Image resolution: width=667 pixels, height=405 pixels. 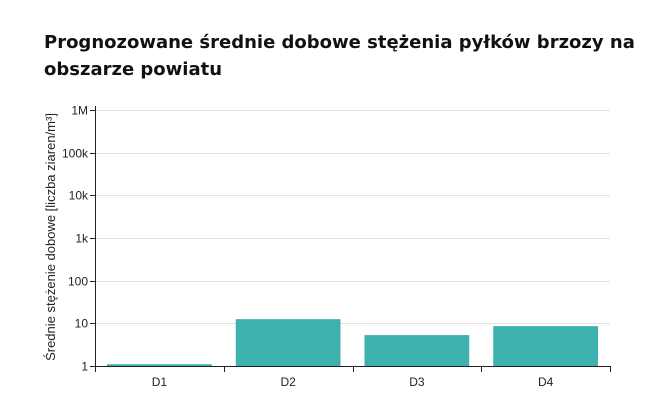 What do you see at coordinates (545, 346) in the screenshot?
I see `bar-d4` at bounding box center [545, 346].